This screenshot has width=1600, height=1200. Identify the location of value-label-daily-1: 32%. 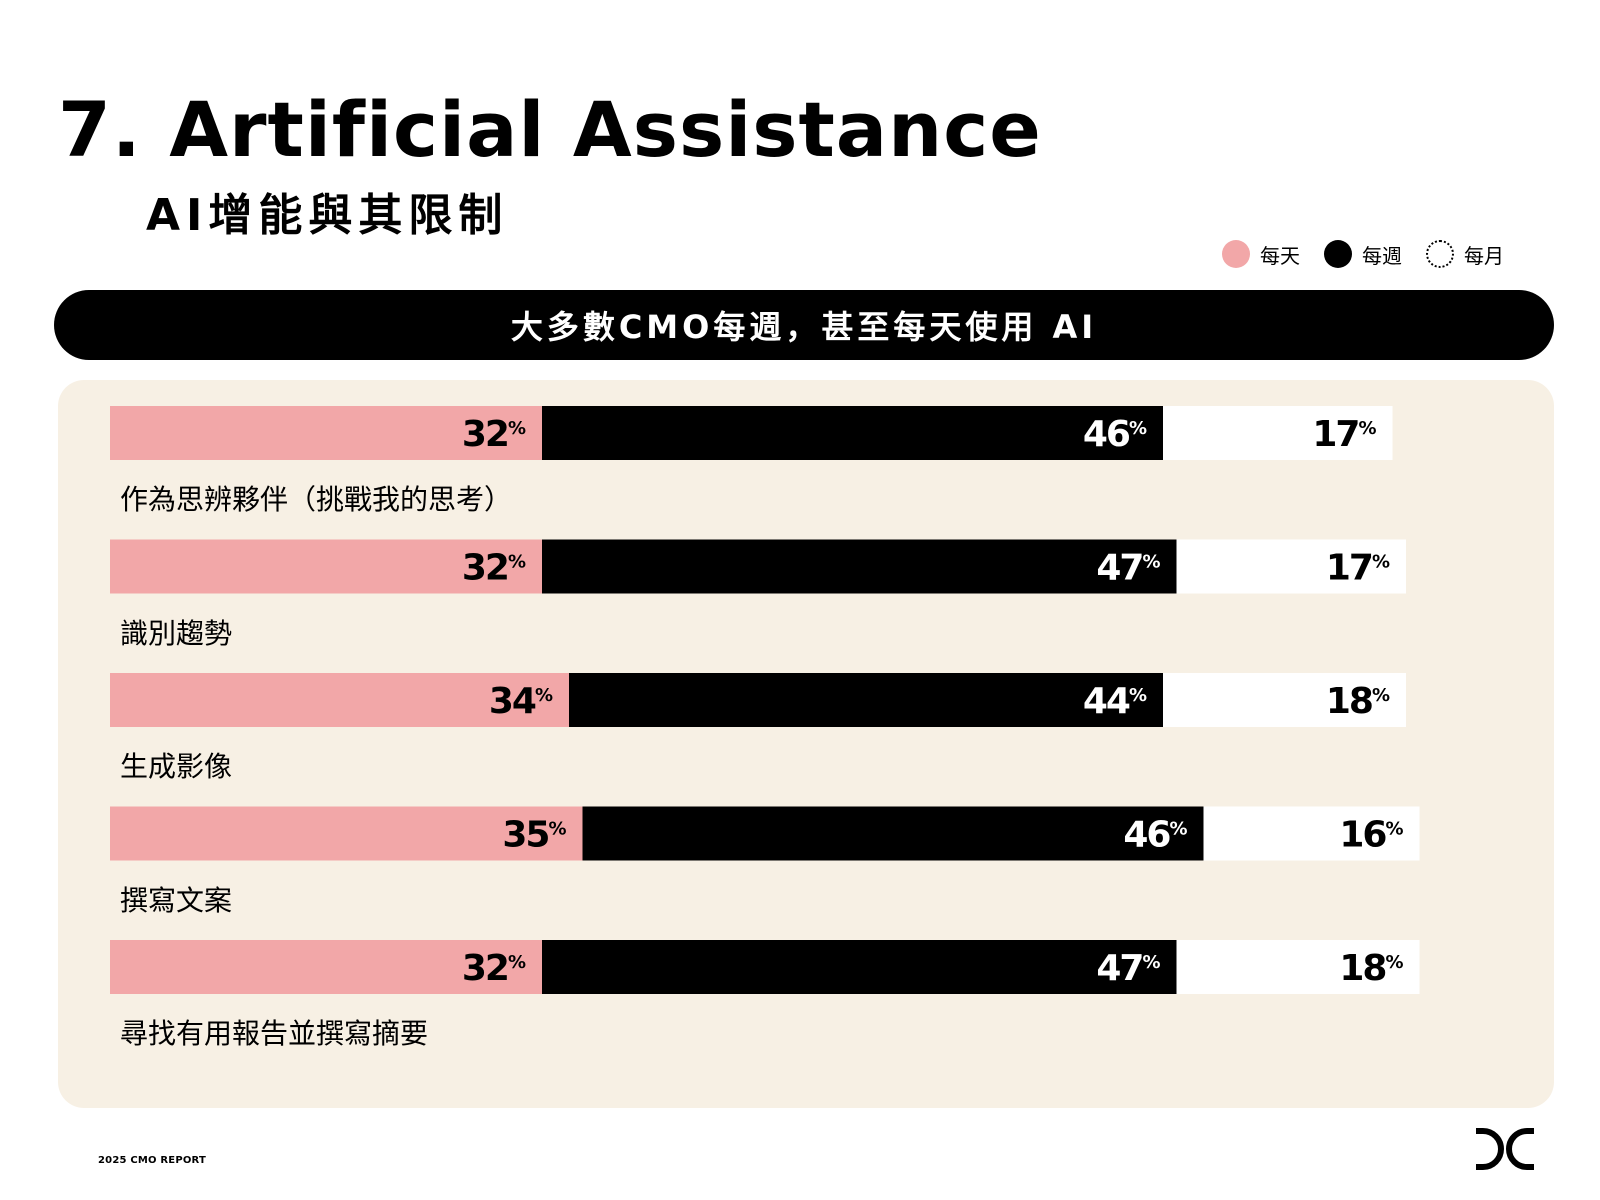
(494, 434).